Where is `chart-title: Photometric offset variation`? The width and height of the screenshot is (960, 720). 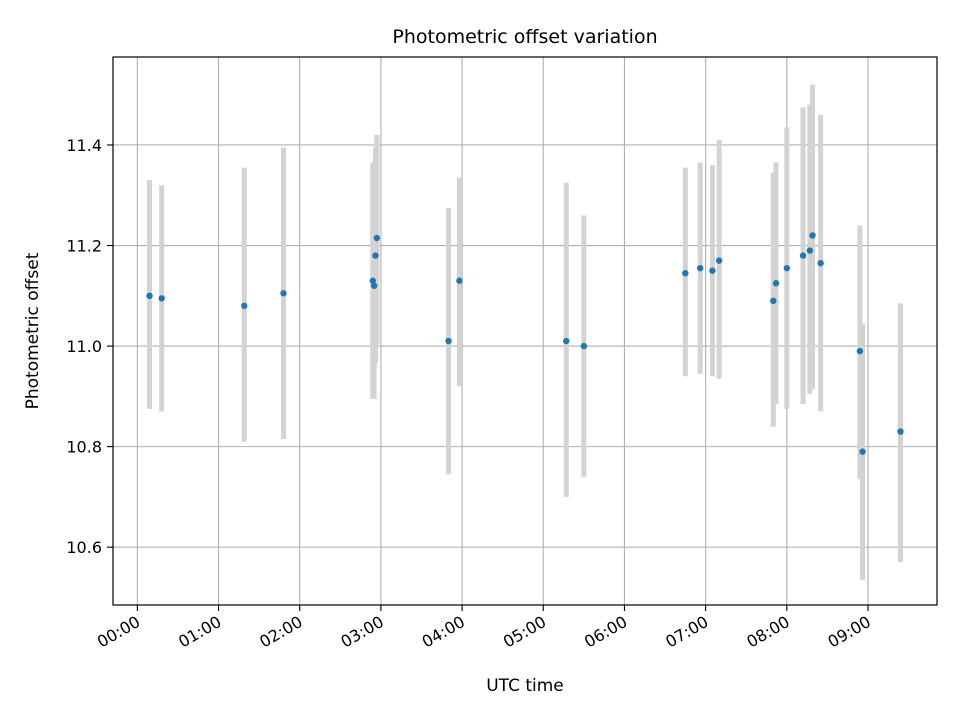
chart-title: Photometric offset variation is located at coordinates (524, 37).